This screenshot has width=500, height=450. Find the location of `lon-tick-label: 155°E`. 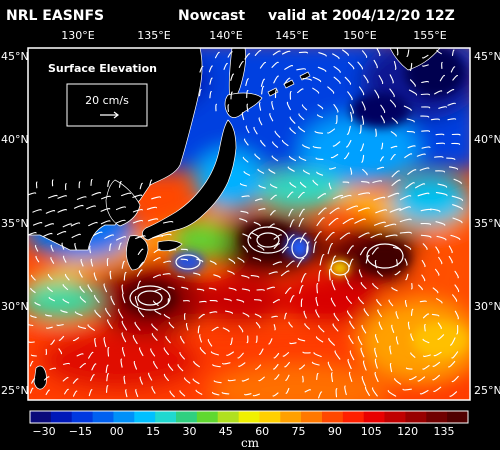

lon-tick-label: 155°E is located at coordinates (429, 35).